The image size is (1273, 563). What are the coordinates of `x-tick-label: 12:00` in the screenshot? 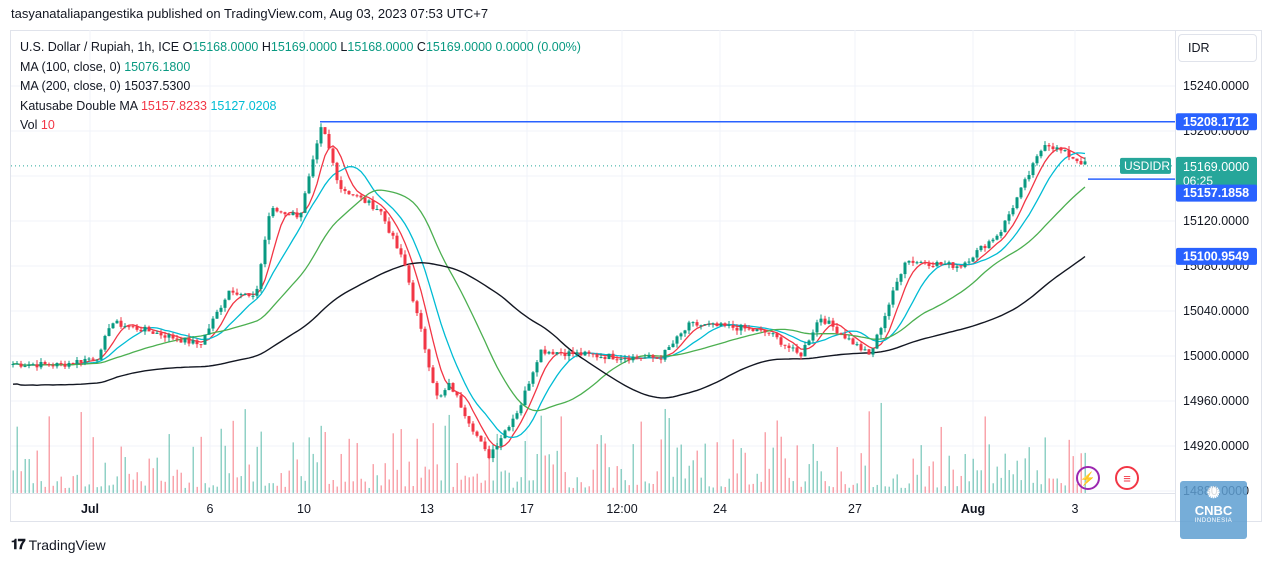 It's located at (621, 509).